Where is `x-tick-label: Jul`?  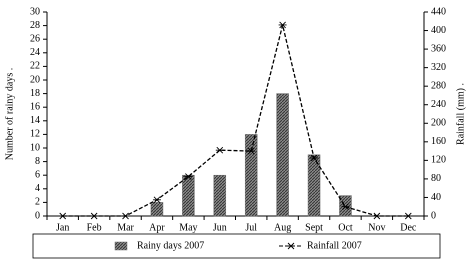 x-tick-label: Jul is located at coordinates (251, 227).